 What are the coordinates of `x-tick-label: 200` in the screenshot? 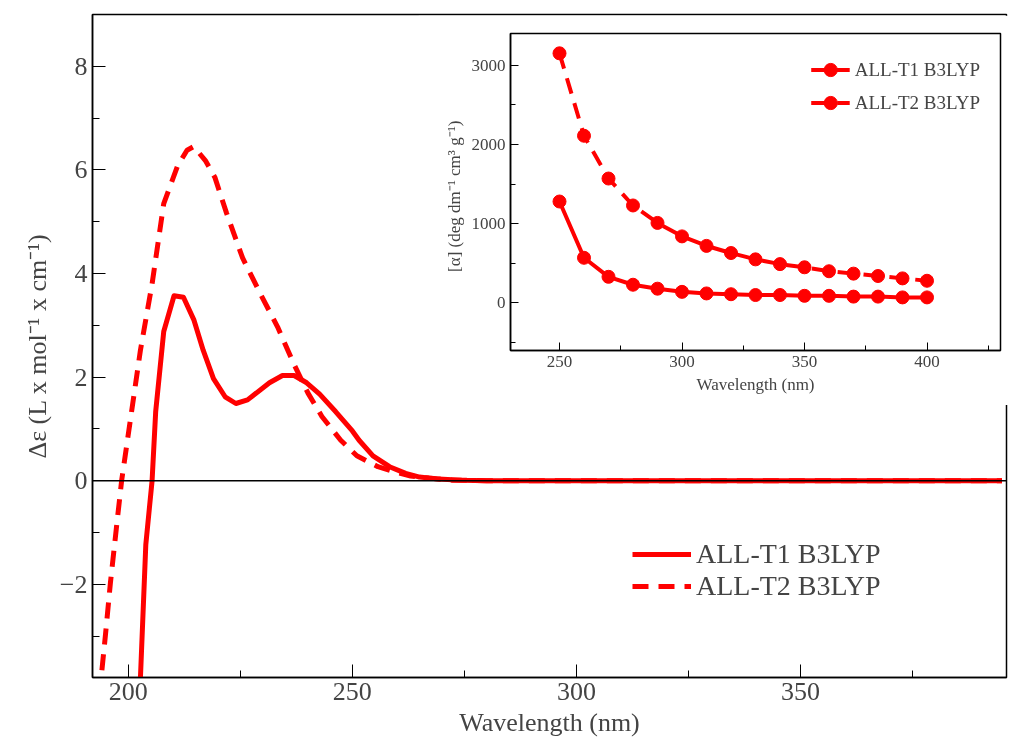 It's located at (128, 691).